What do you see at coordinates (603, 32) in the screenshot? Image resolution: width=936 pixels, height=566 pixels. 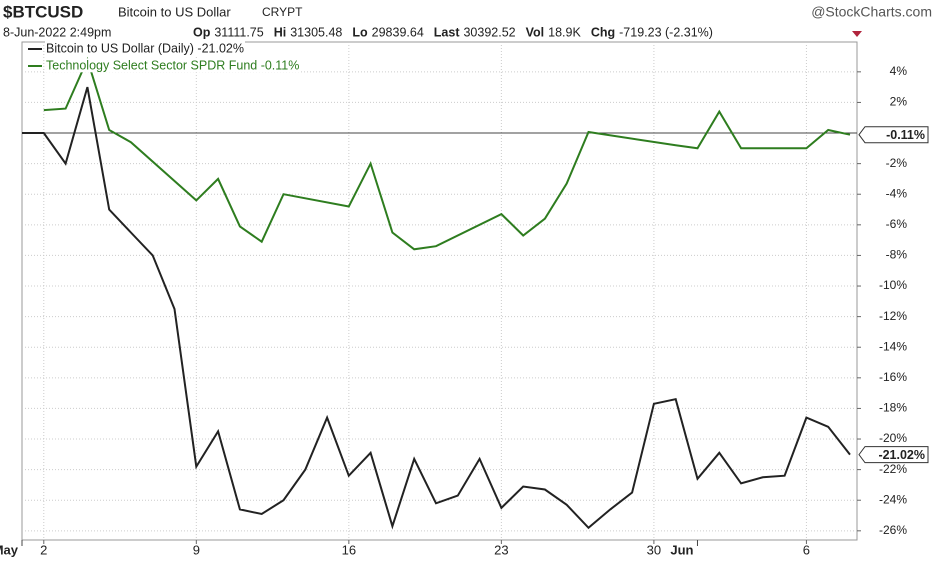 I see `quote-label: Chg` at bounding box center [603, 32].